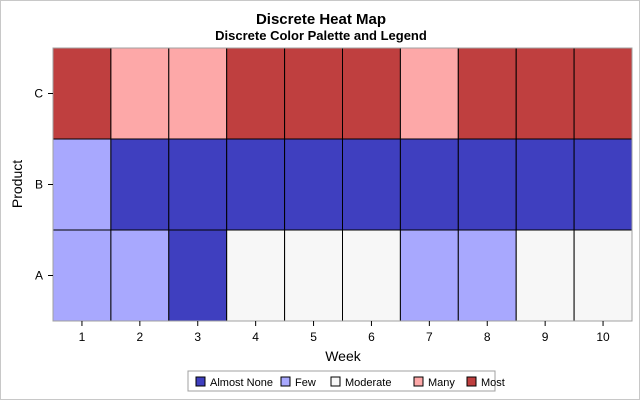 The height and width of the screenshot is (401, 640). Describe the element at coordinates (344, 332) in the screenshot. I see `x-axis: 1 2 3 4 5 6 7 8 9 10` at that location.